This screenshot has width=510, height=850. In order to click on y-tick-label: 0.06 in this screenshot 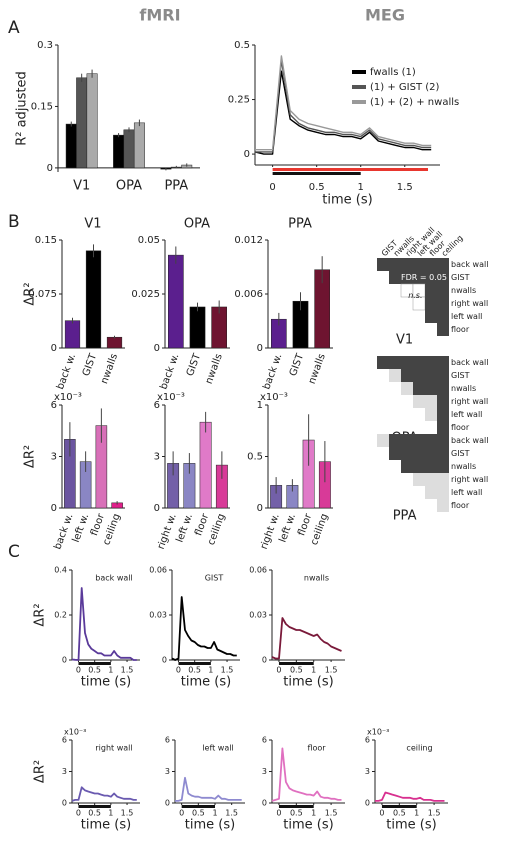, I will do `click(258, 570)`.